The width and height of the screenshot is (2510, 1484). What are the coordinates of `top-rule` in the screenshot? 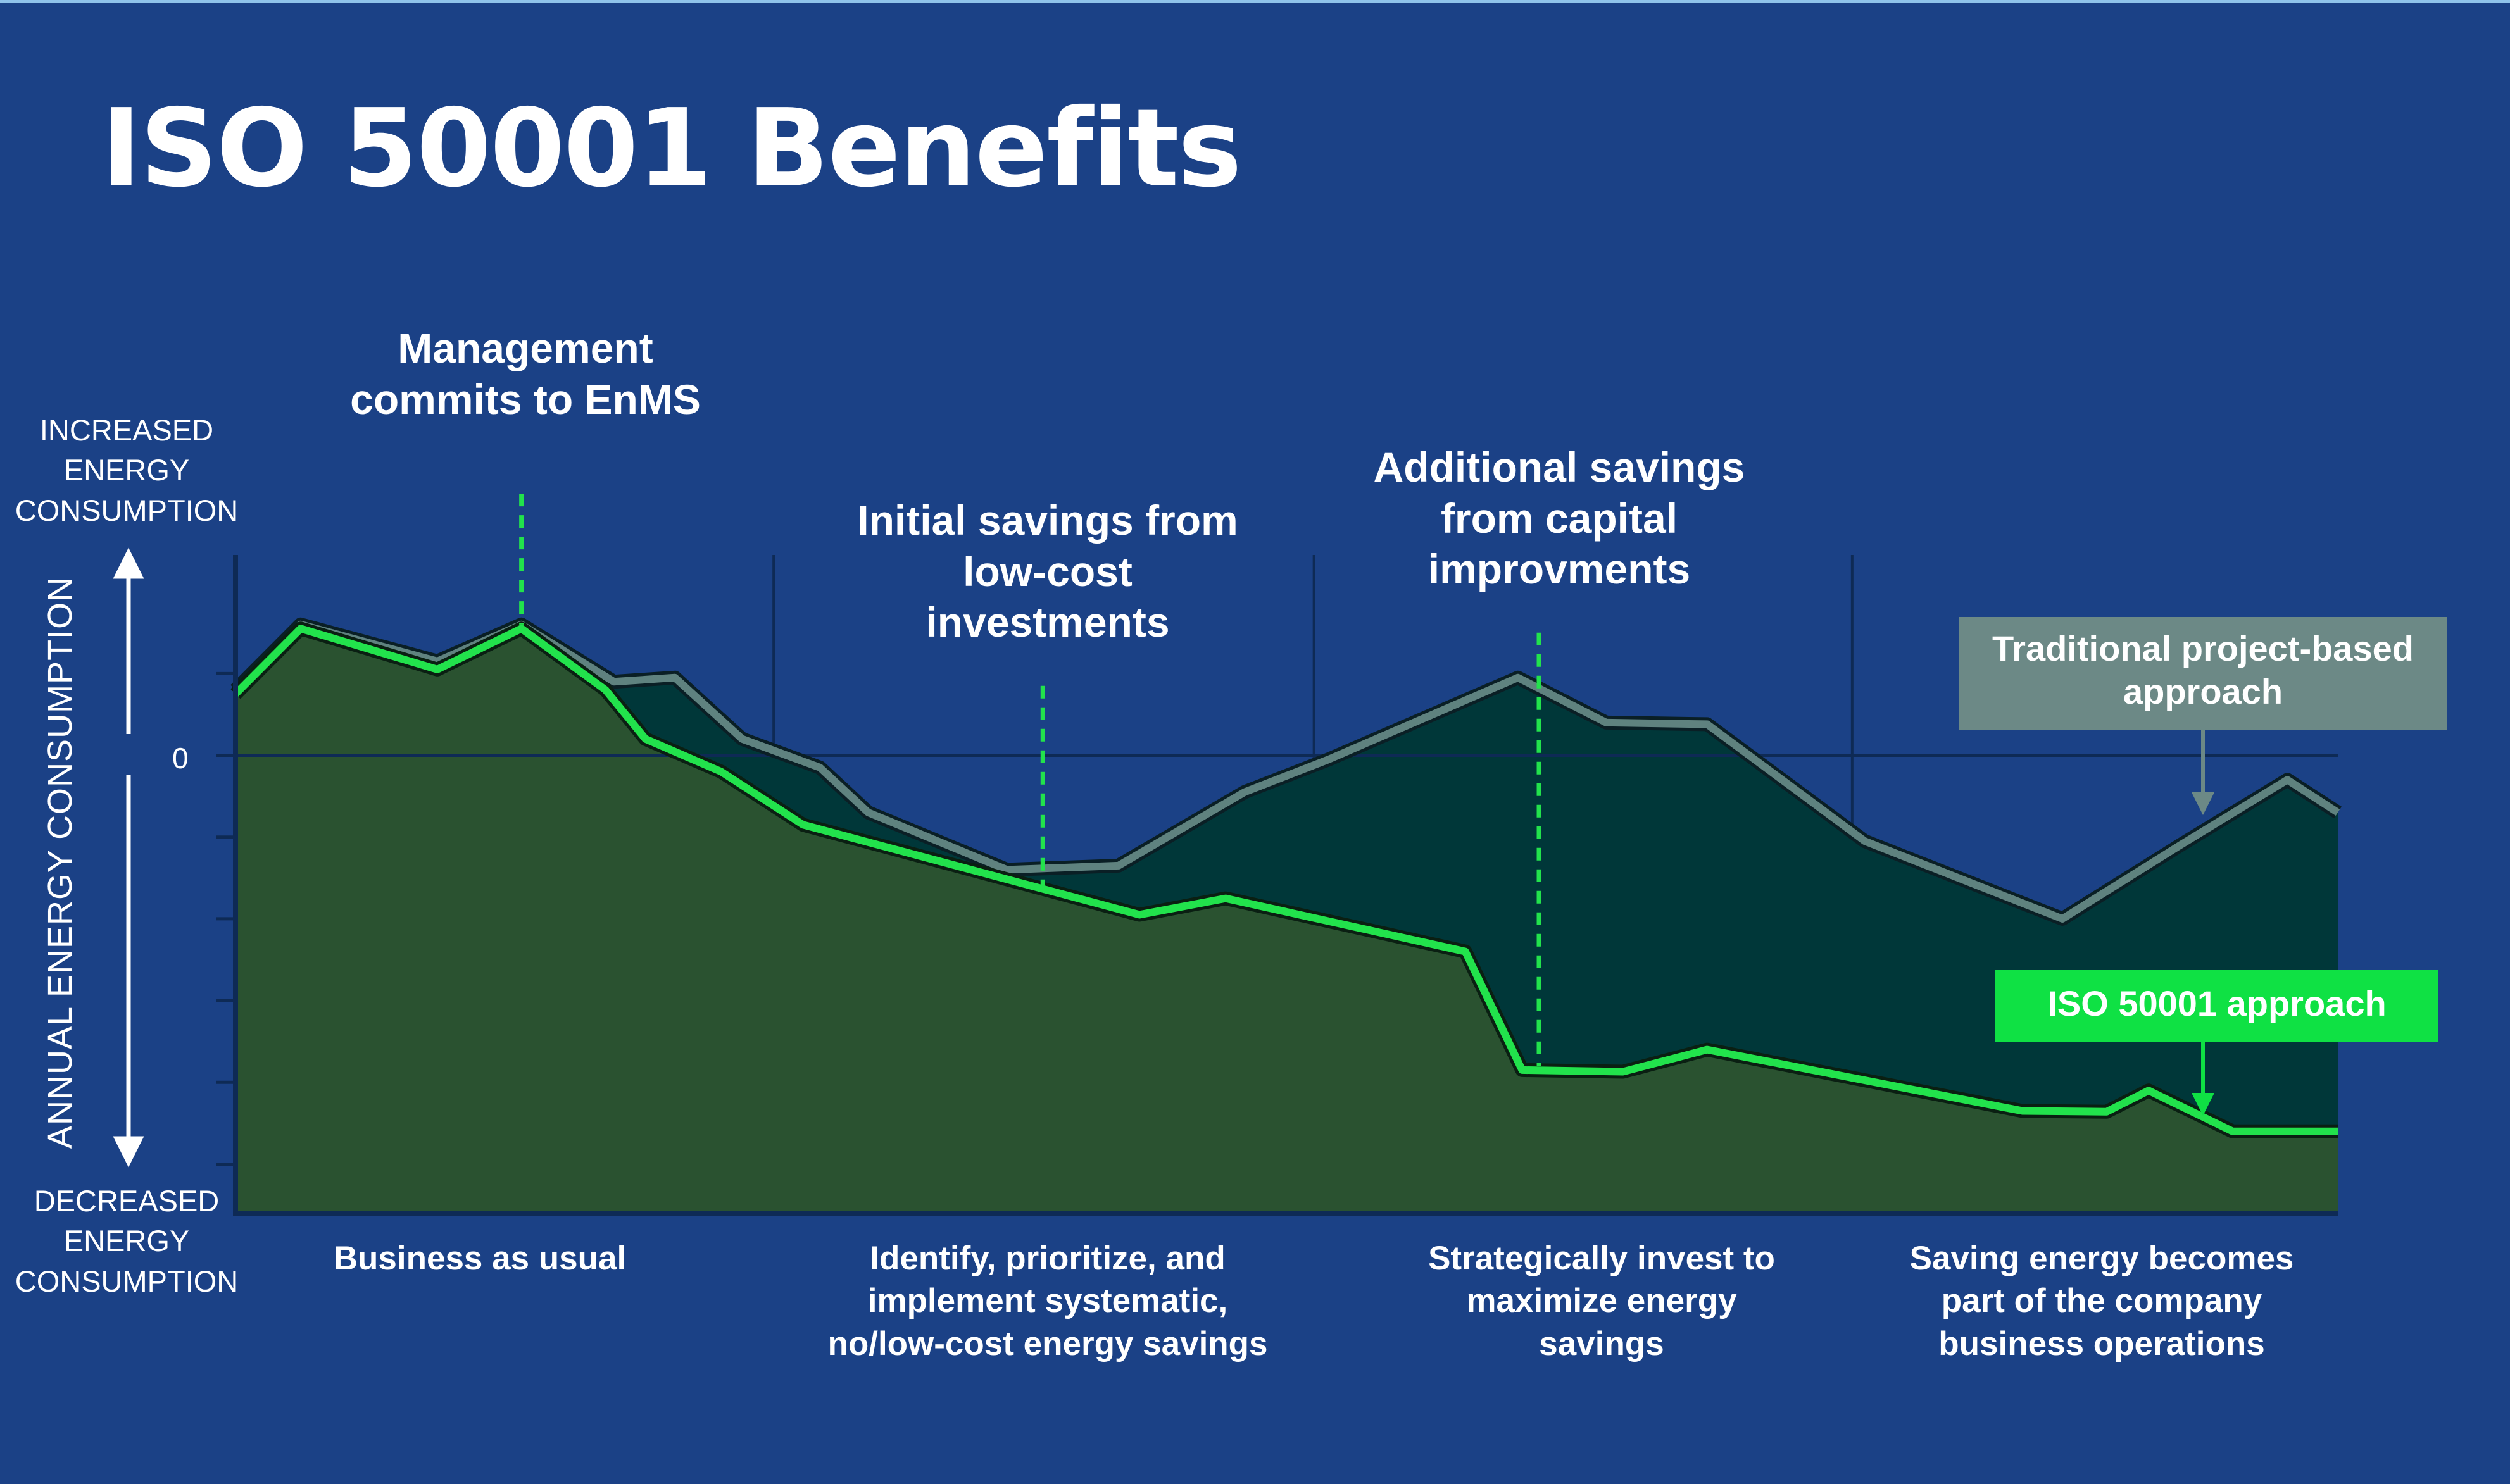 It's located at (1255, 1).